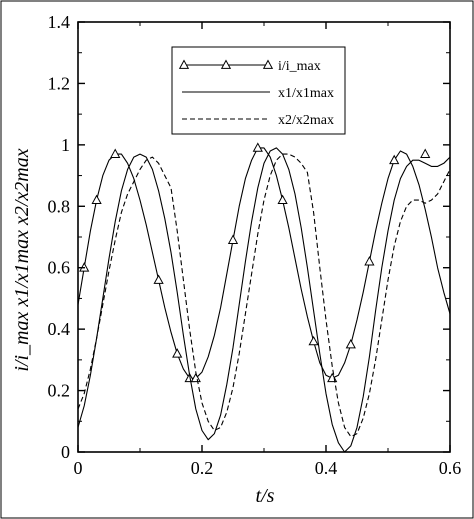 This screenshot has width=474, height=519. What do you see at coordinates (22, 259) in the screenshot?
I see `y-axis-title: i/i_max x1/x1max x2/x2max` at bounding box center [22, 259].